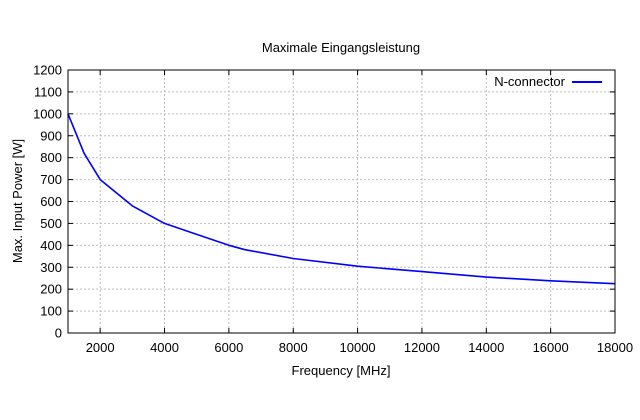  Describe the element at coordinates (615, 347) in the screenshot. I see `x-tick-label: 18000` at that location.